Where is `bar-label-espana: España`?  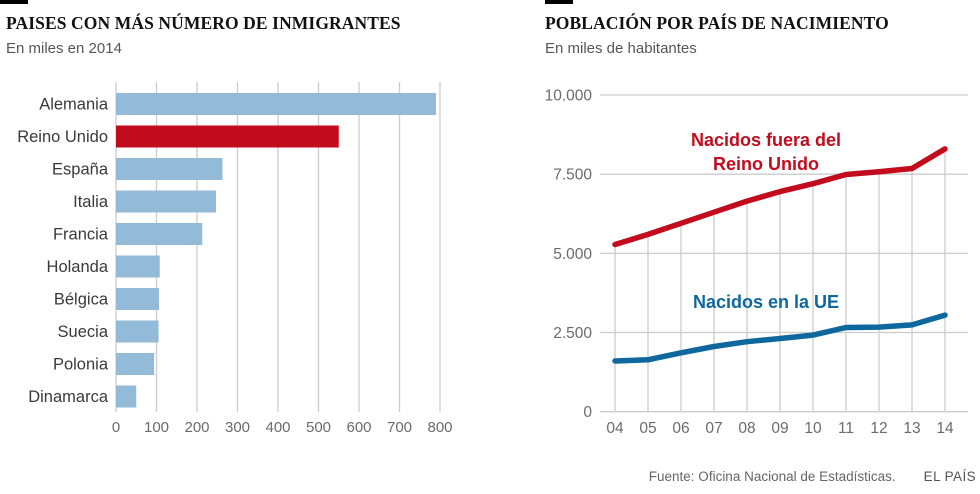
bar-label-espana: España is located at coordinates (80, 170).